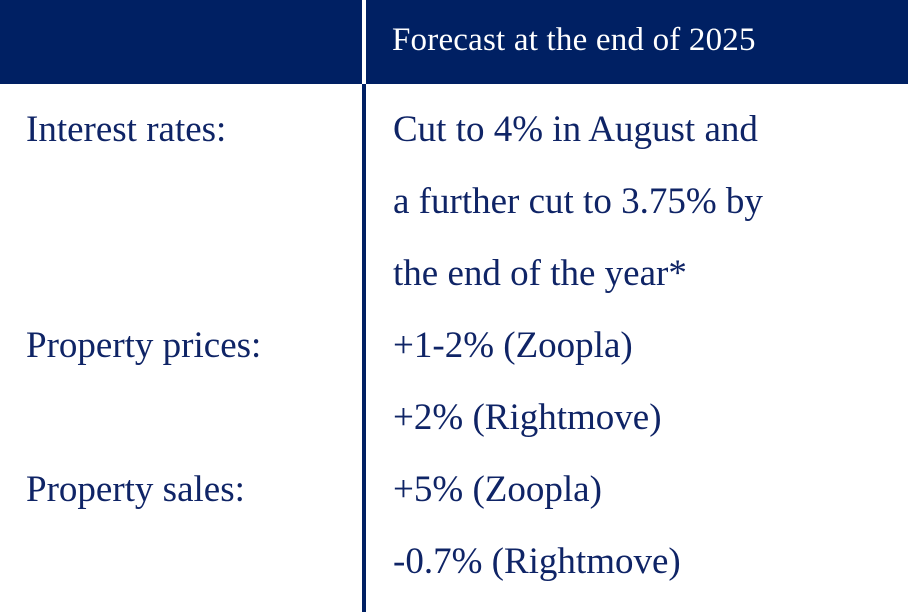 This screenshot has width=908, height=612. I want to click on property-prices-rightmove: +2% (Rightmove), so click(527, 417).